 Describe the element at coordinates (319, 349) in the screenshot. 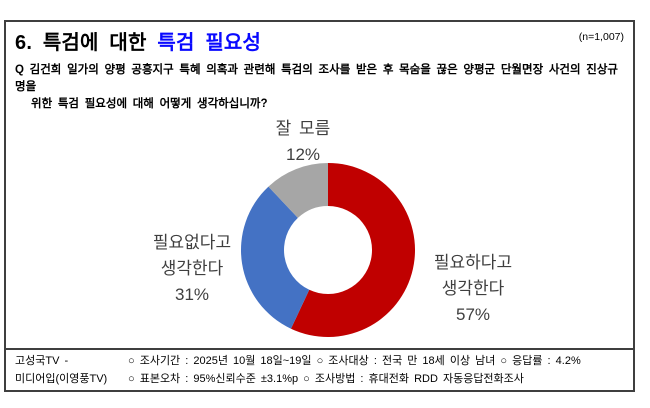

I see `footer-divider` at that location.